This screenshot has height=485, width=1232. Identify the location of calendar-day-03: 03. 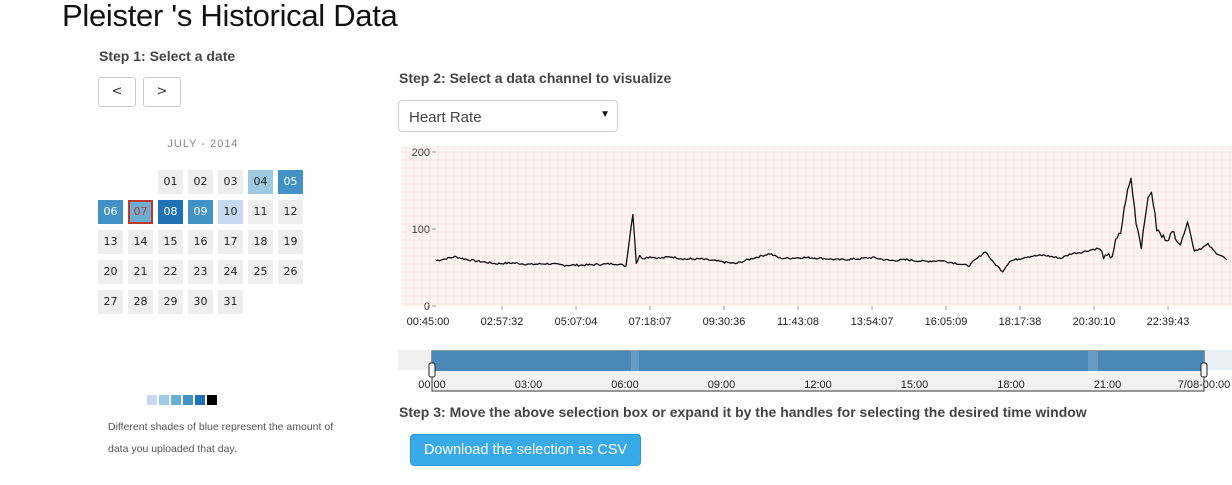
(230, 182).